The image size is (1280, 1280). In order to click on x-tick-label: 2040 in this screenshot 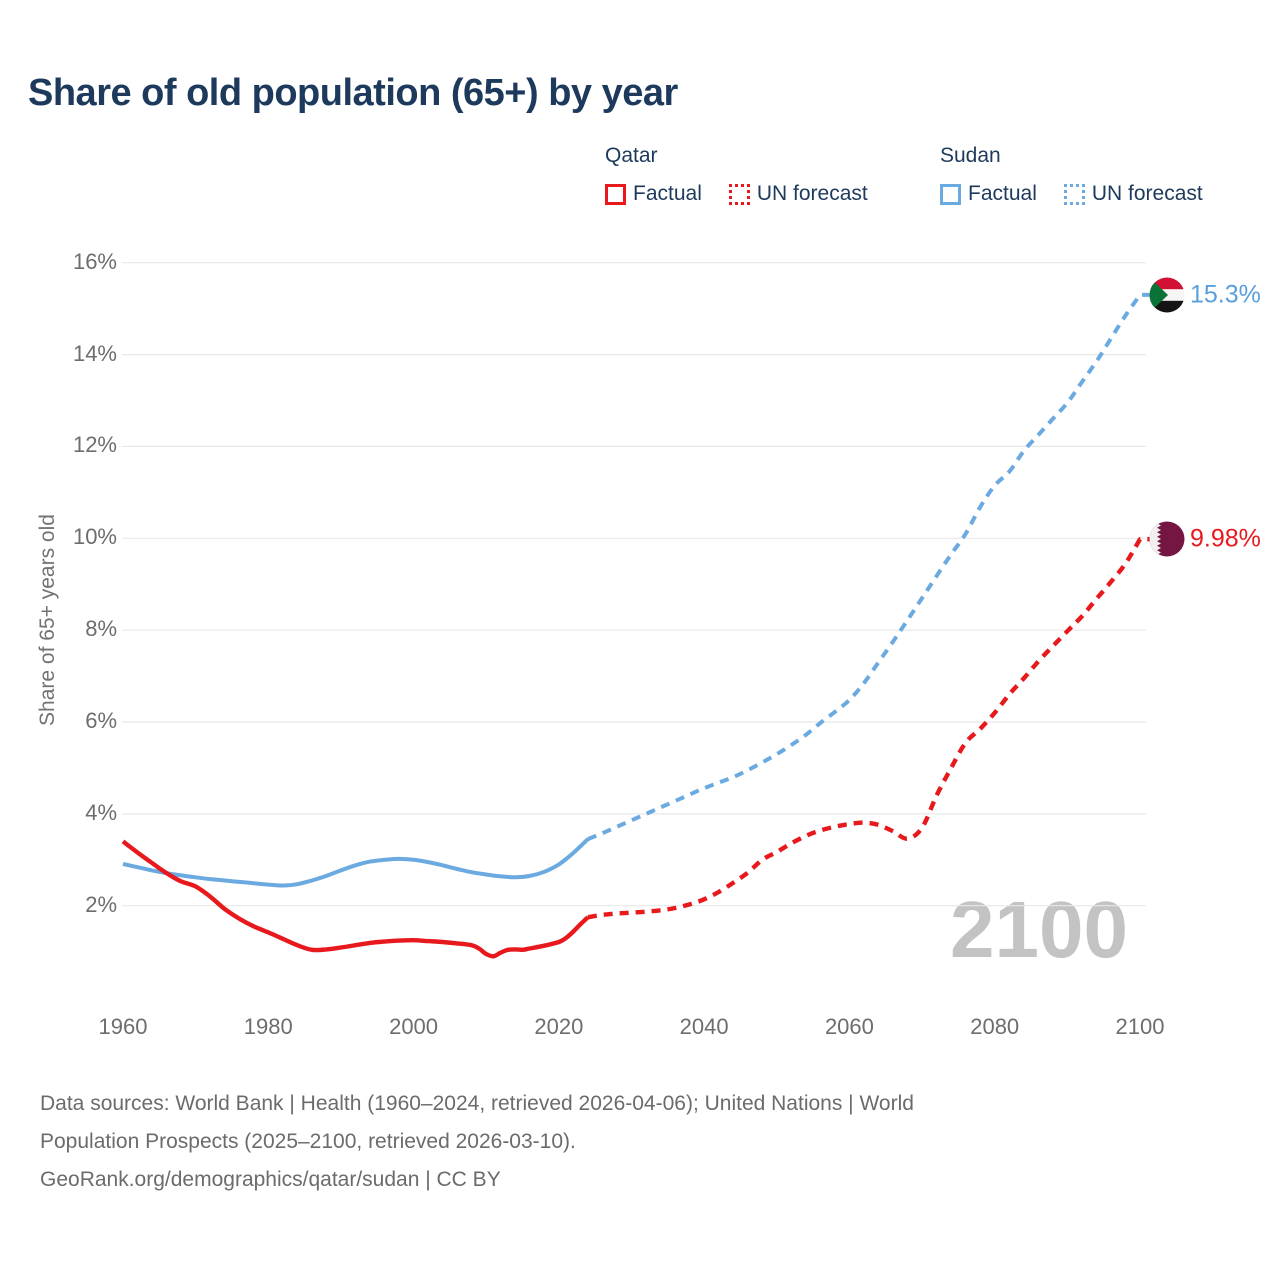, I will do `click(704, 1026)`.